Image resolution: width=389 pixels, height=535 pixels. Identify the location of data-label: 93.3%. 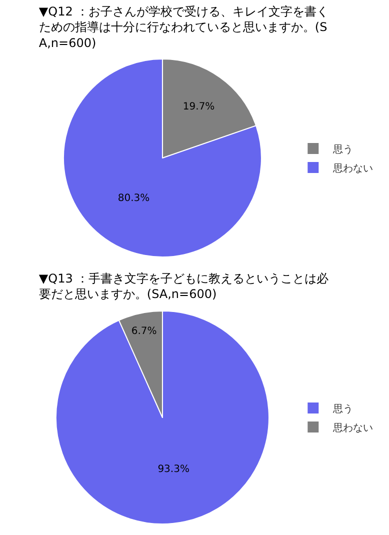
(174, 470).